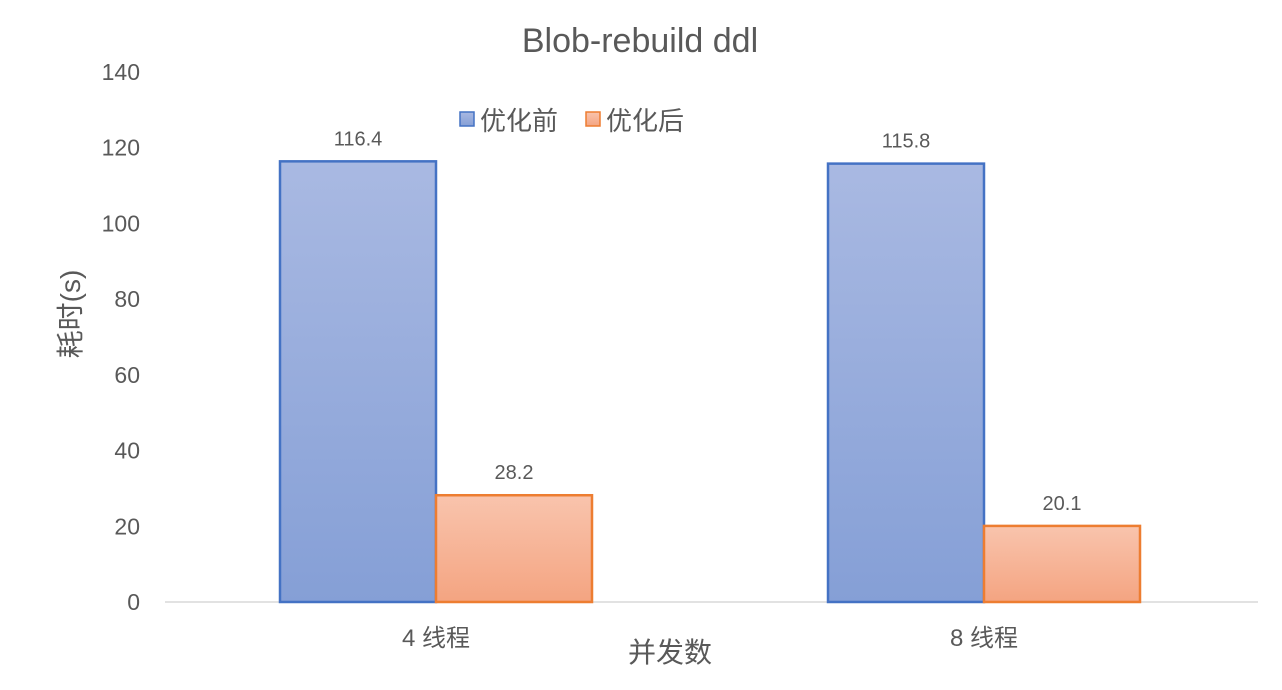  Describe the element at coordinates (127, 299) in the screenshot. I see `y-tick-label: 80` at that location.